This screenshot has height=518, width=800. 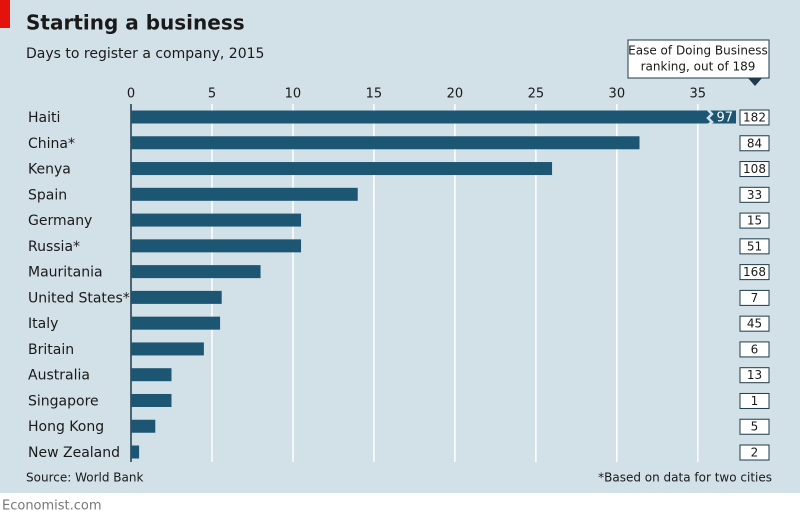 I want to click on x-tick-label: 0, so click(x=131, y=94).